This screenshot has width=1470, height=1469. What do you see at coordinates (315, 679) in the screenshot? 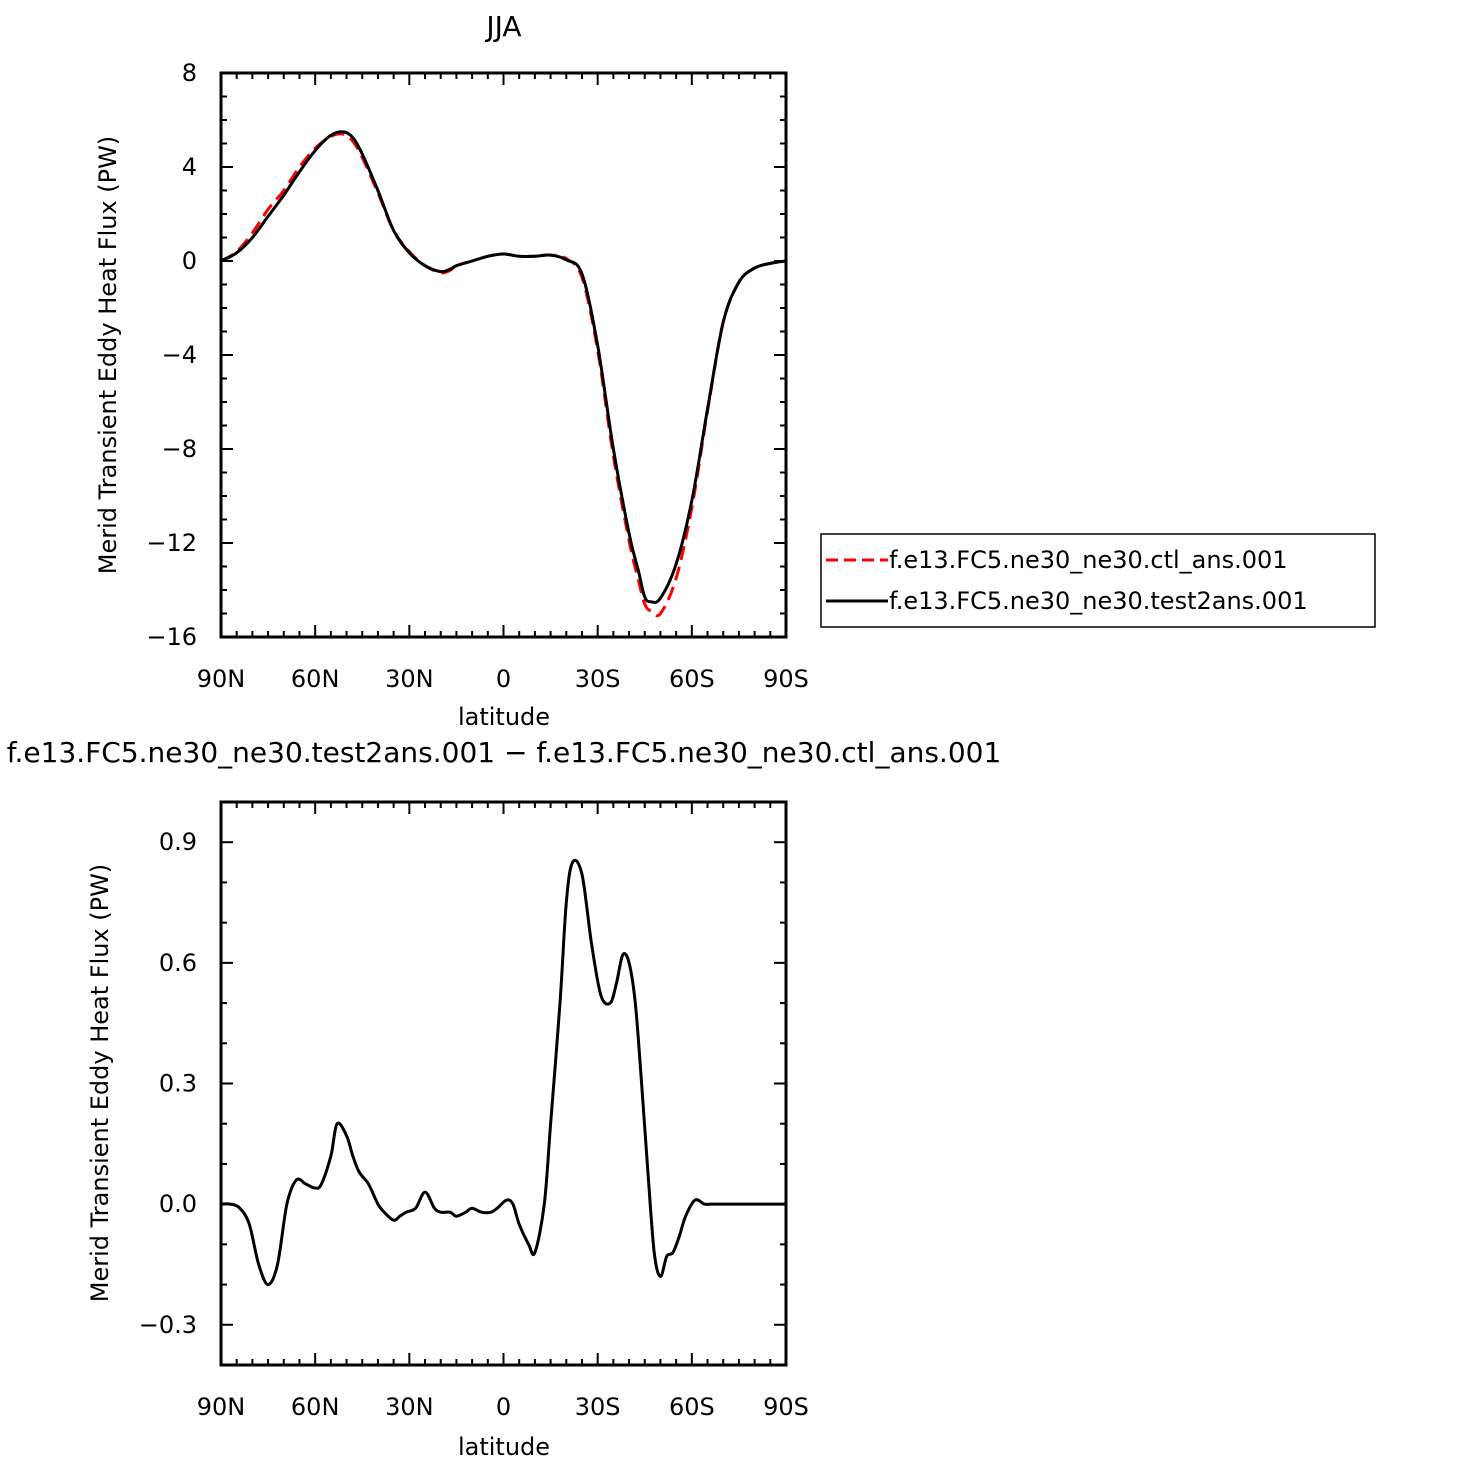
I see `top-x-tick-label: 60N` at bounding box center [315, 679].